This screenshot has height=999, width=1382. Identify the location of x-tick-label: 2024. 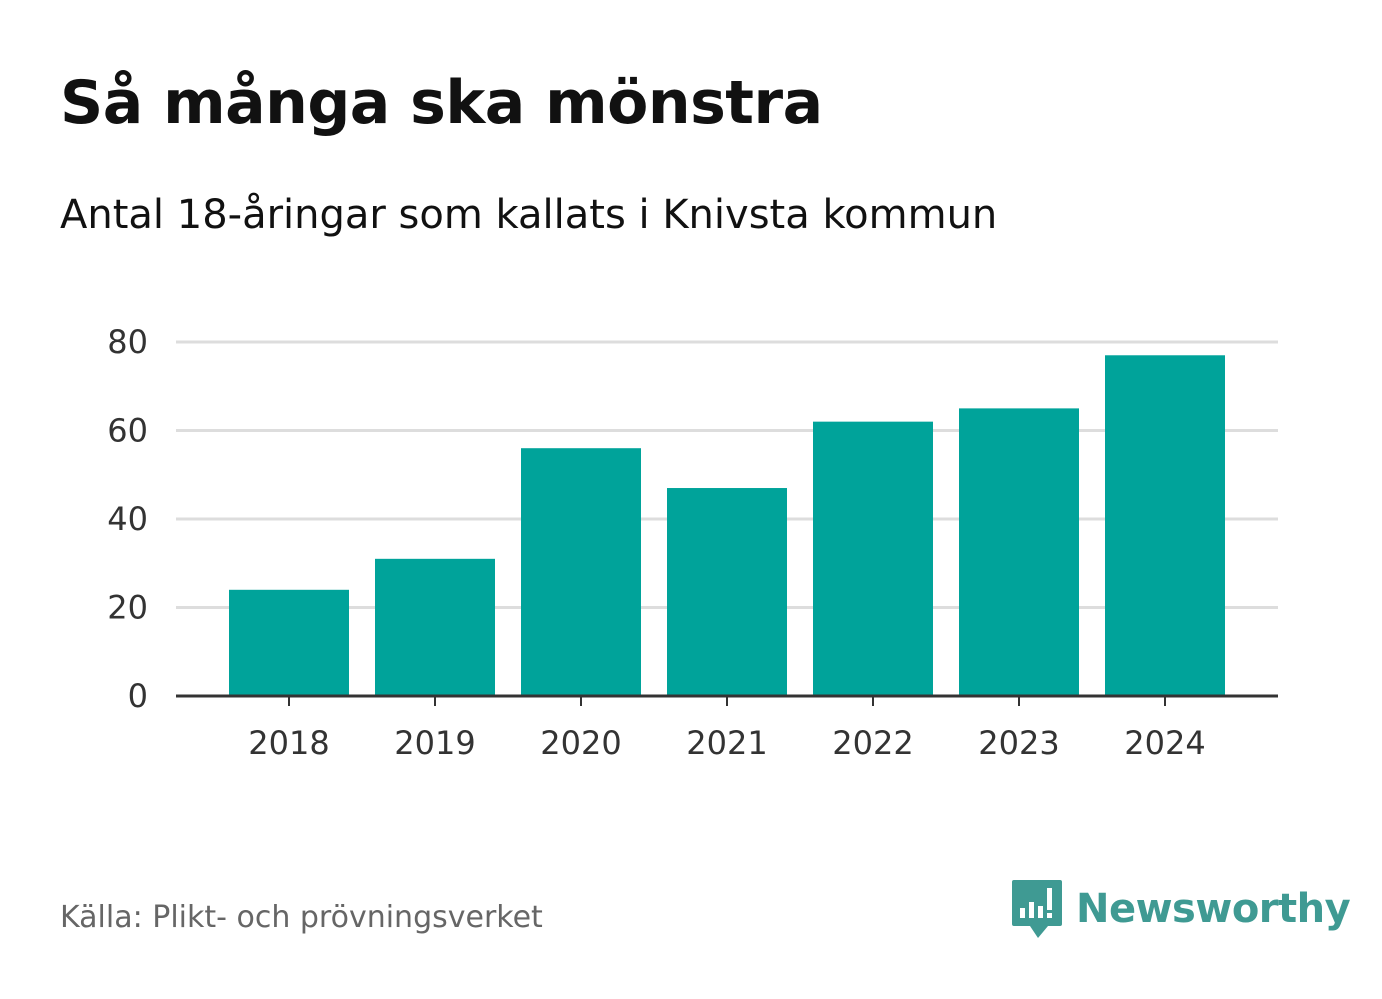
(1164, 743).